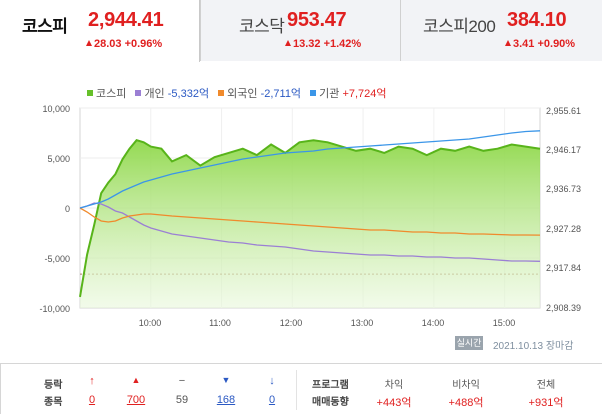 The height and width of the screenshot is (414, 602). I want to click on tab-price: 2,944.41, so click(126, 20).